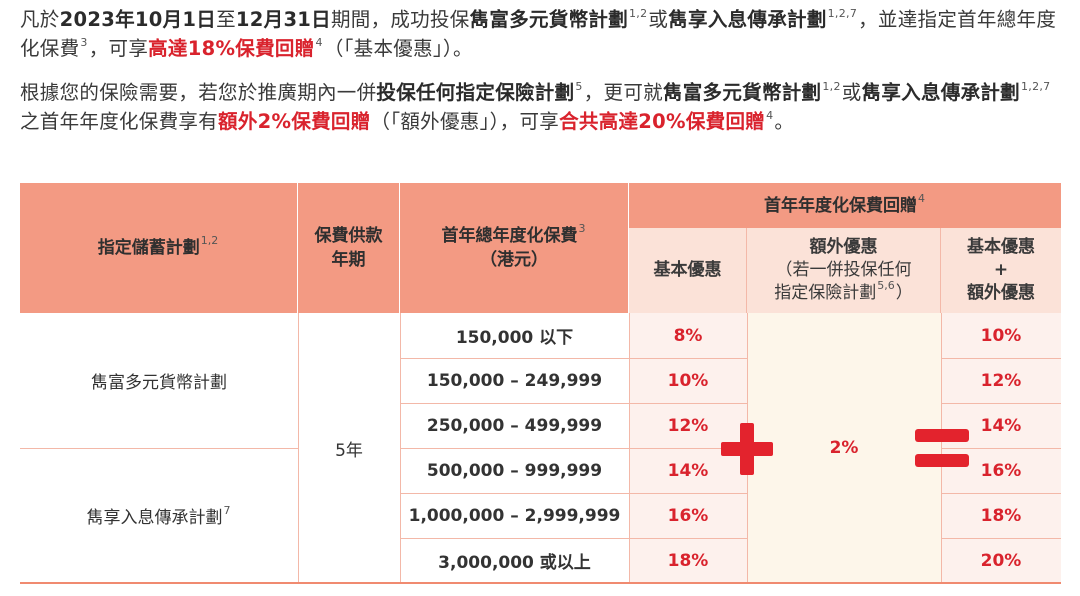 Image resolution: width=1080 pixels, height=596 pixels. I want to click on total-rebate-cell: 18%, so click(1001, 515).